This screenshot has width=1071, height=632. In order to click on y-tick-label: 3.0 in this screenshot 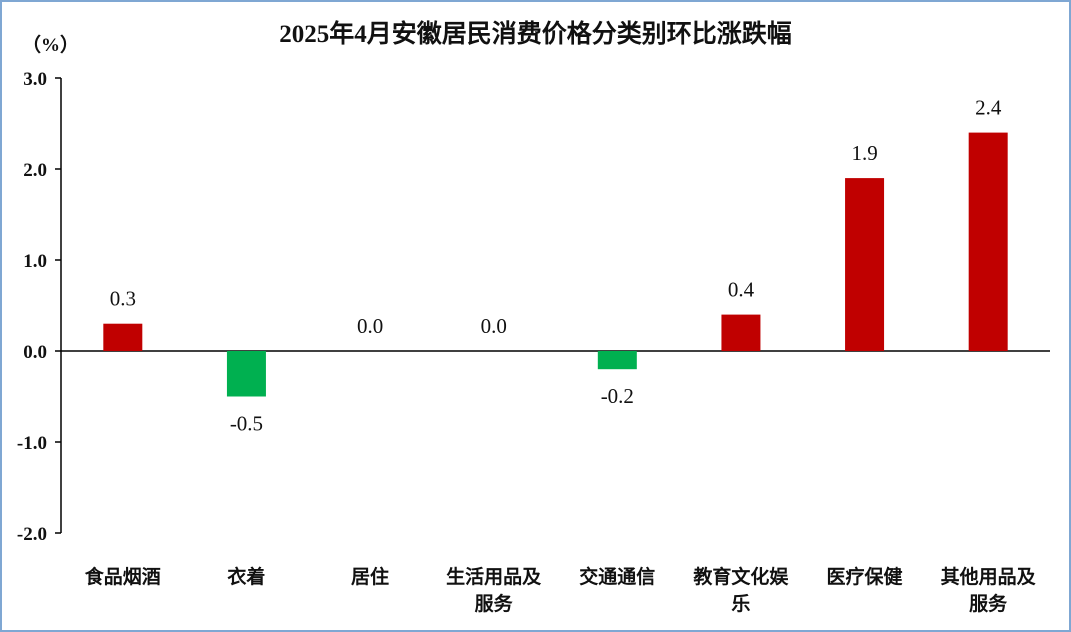, I will do `click(35, 79)`.